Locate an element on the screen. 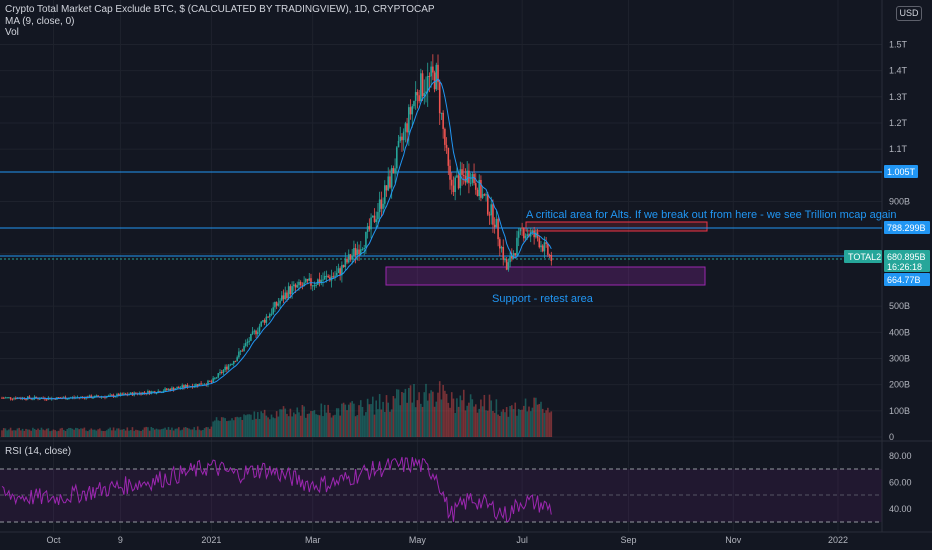  price-tick-label: 400B is located at coordinates (899, 332).